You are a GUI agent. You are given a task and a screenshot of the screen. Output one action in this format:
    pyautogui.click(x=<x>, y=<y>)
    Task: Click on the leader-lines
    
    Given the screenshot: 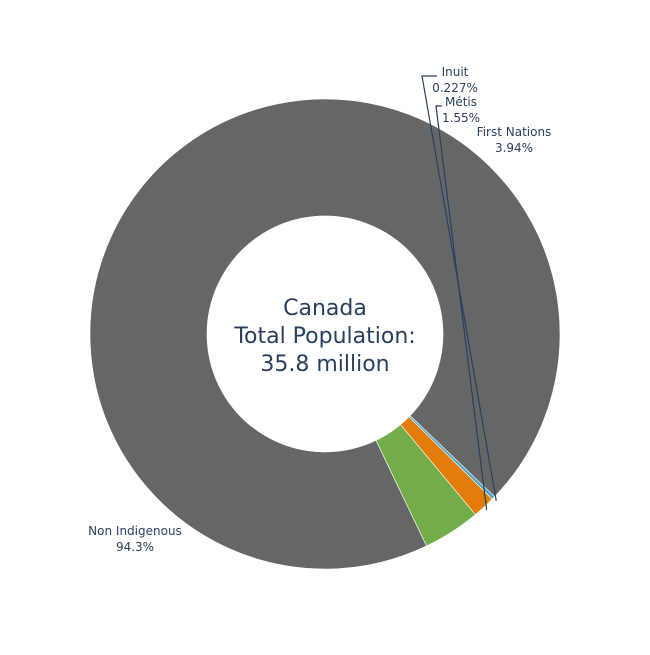 What is the action you would take?
    pyautogui.click(x=459, y=293)
    